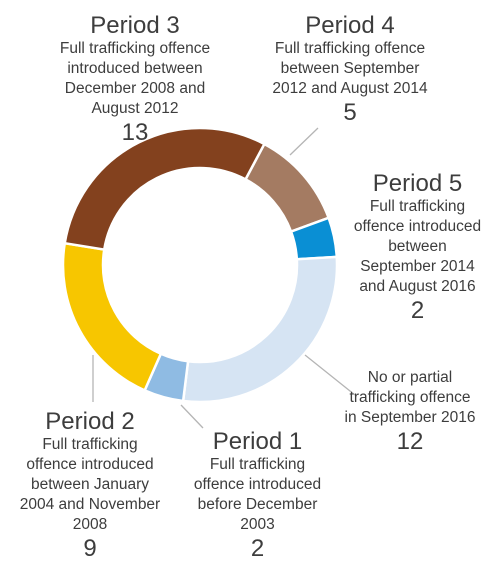  What do you see at coordinates (135, 132) in the screenshot?
I see `label-period3-count: 13` at bounding box center [135, 132].